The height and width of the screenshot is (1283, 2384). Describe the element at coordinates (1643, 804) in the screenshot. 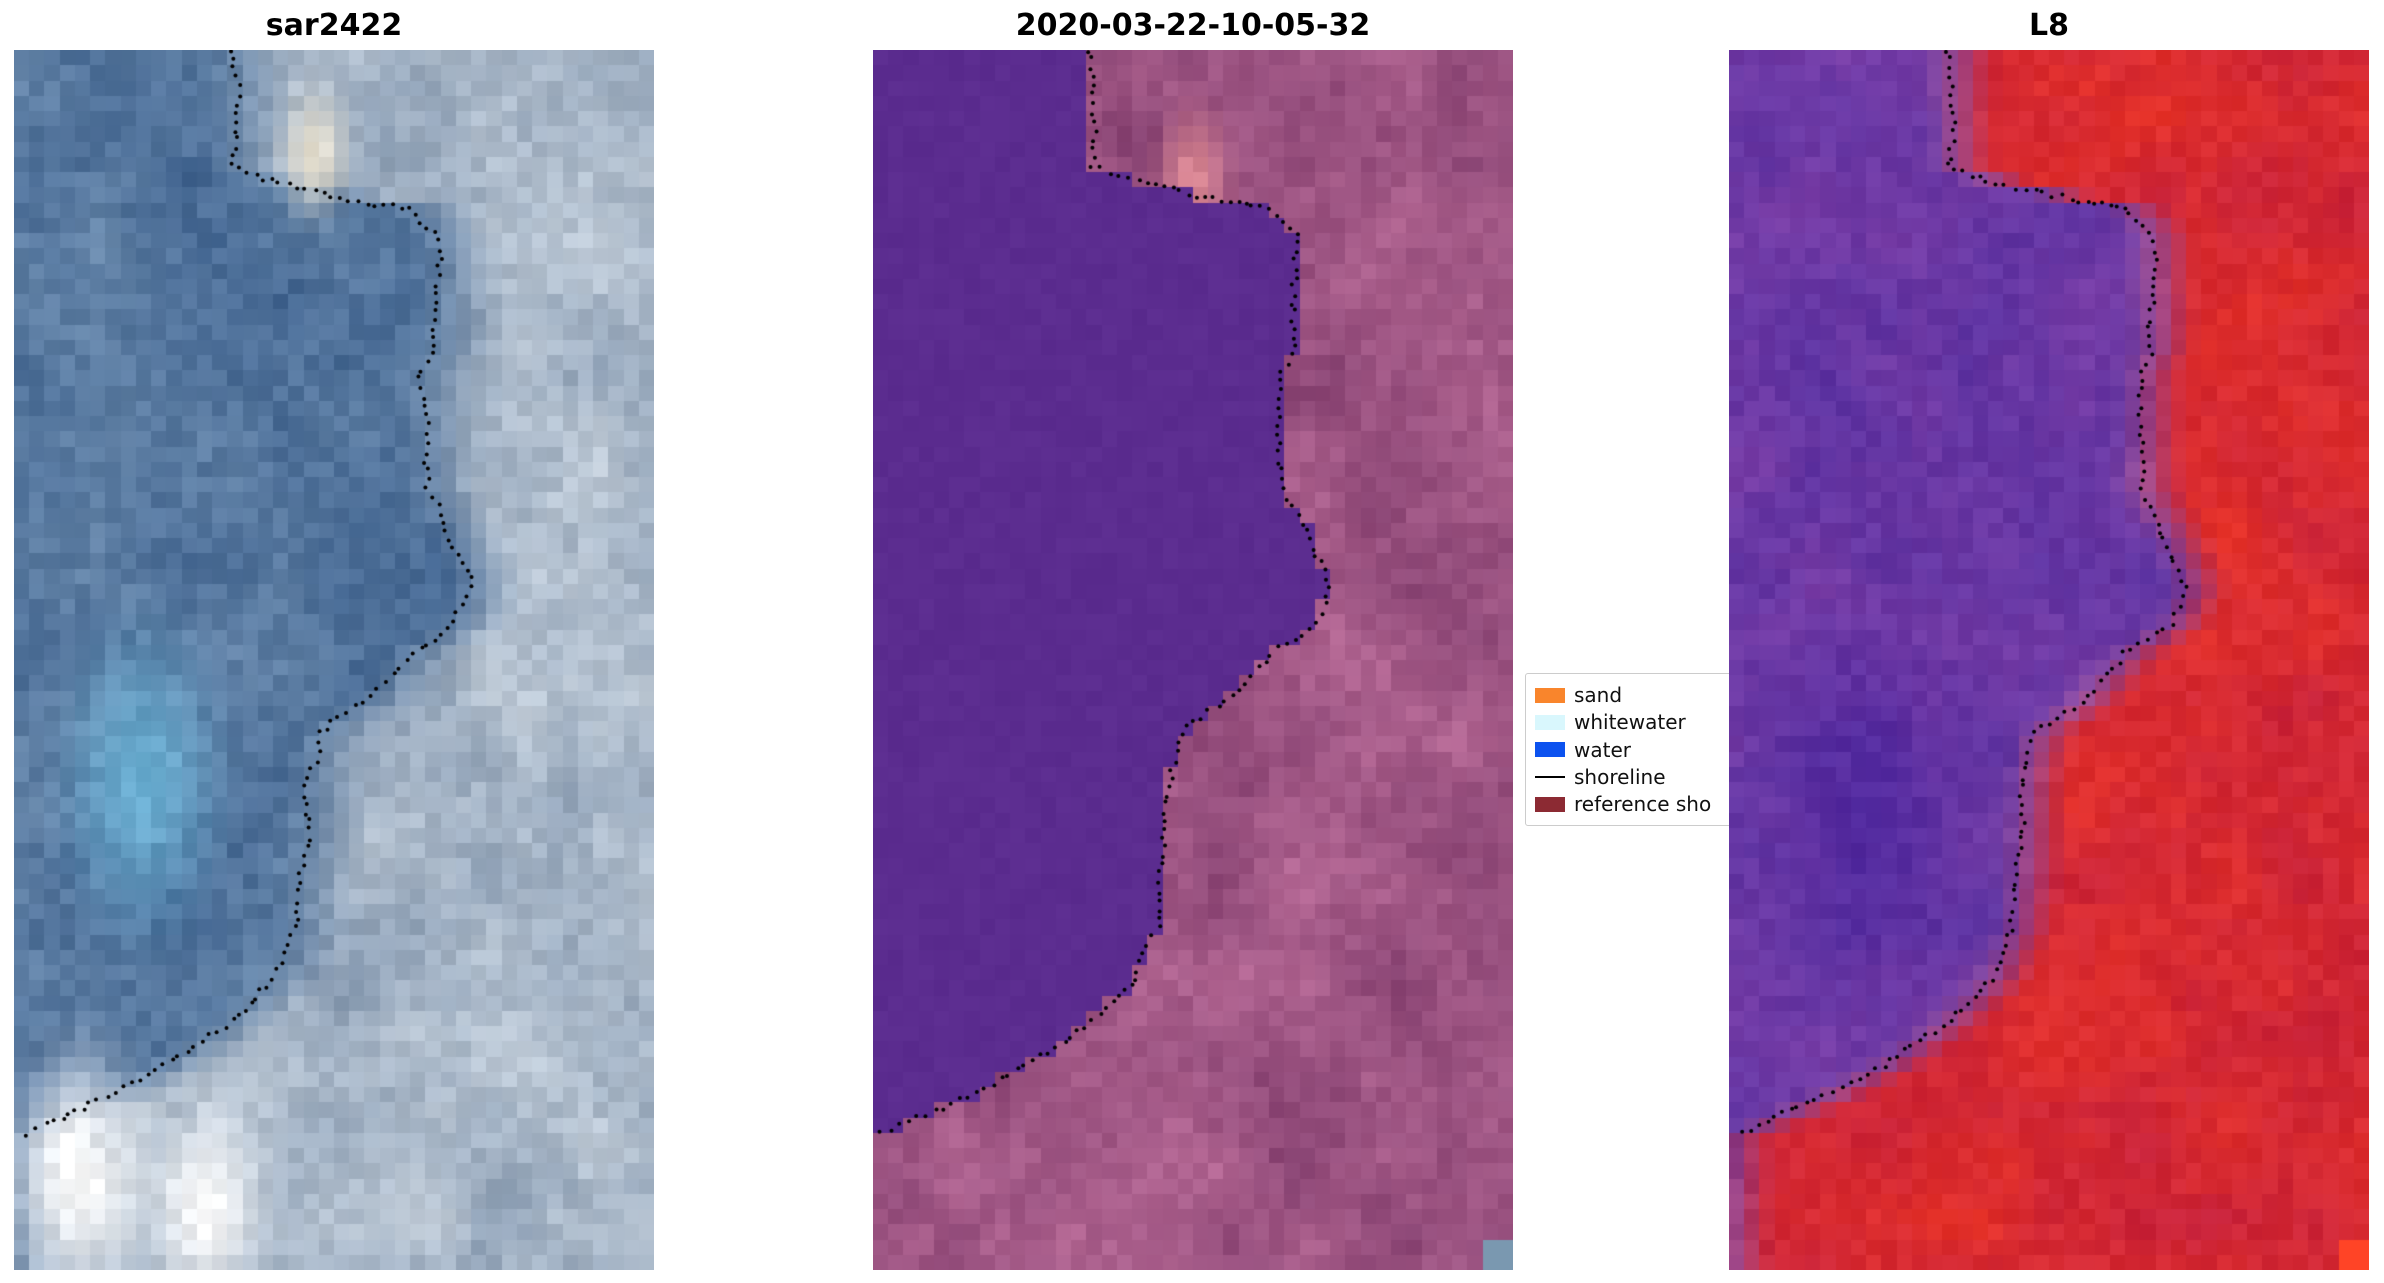

I see `legend-label: reference sho` at that location.